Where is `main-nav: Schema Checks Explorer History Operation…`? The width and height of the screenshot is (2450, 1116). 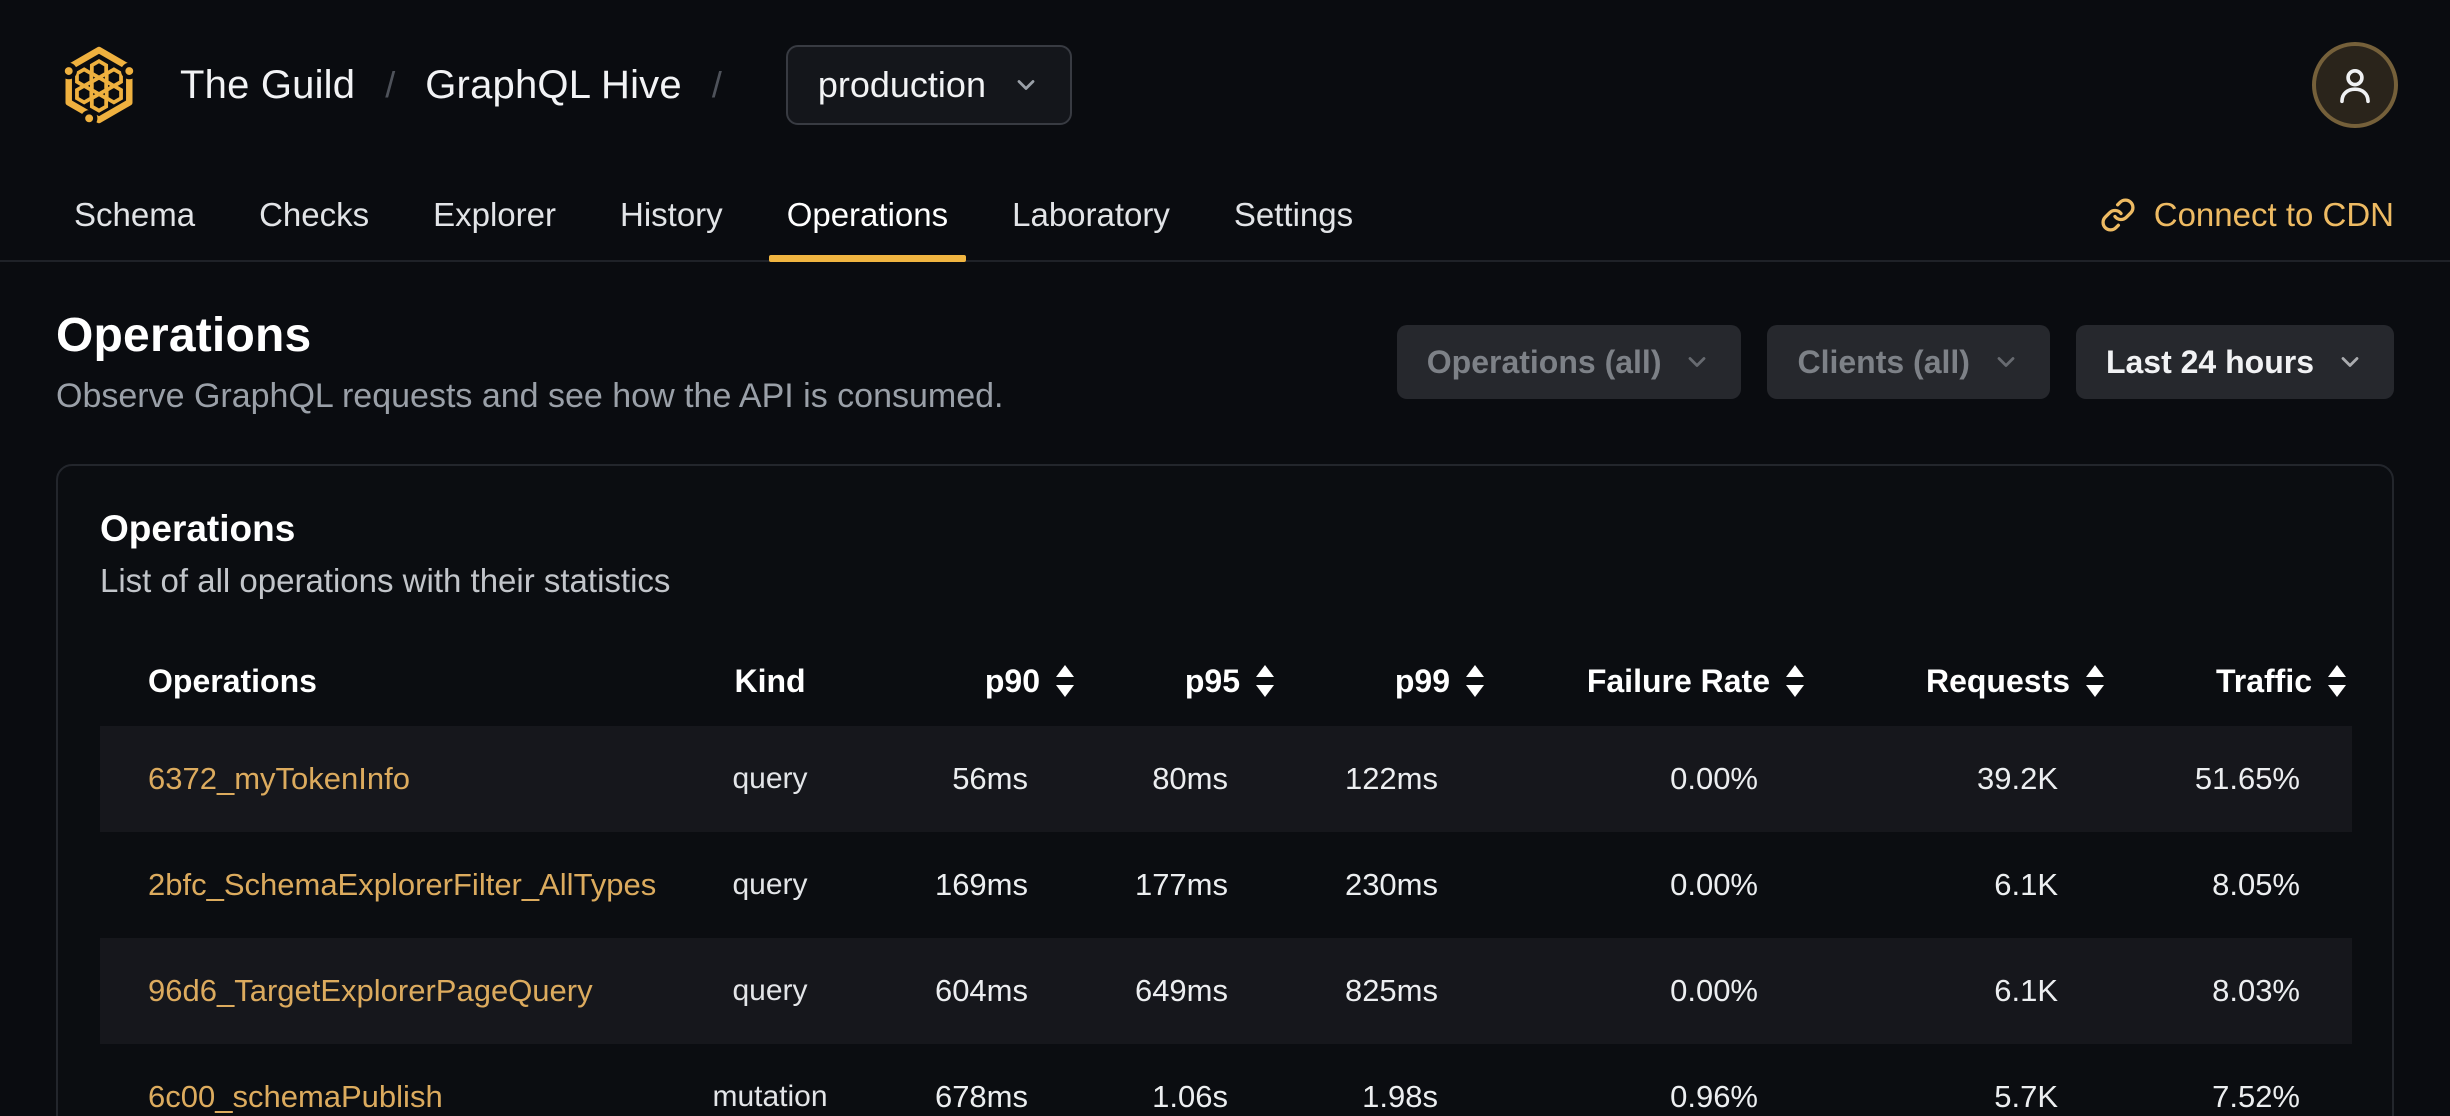
main-nav: Schema Checks Explorer History Operation… is located at coordinates (1225, 216).